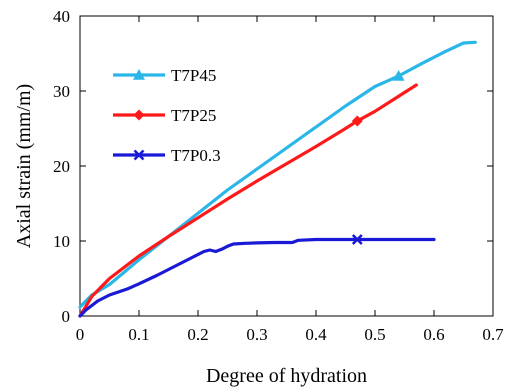 The image size is (509, 388). Describe the element at coordinates (374, 334) in the screenshot. I see `x-tick-label: 0.5` at that location.